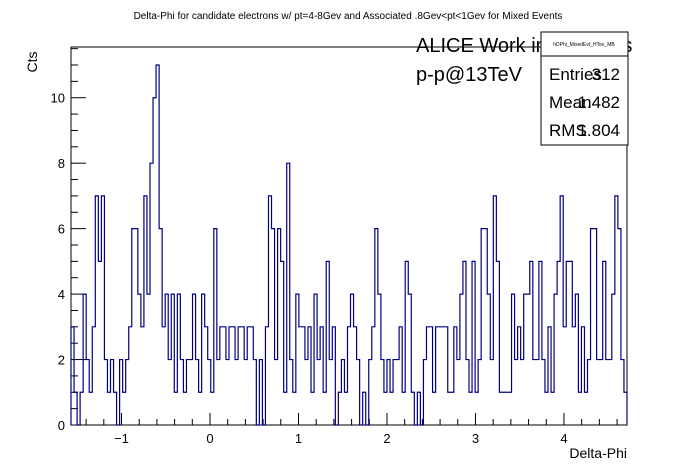  I want to click on y-tick-label: 2, so click(61, 360).